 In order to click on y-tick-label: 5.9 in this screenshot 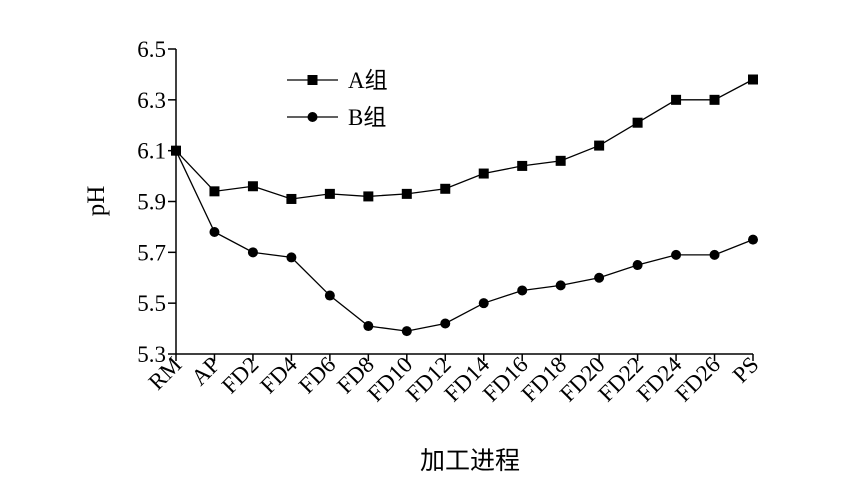, I will do `click(151, 202)`.